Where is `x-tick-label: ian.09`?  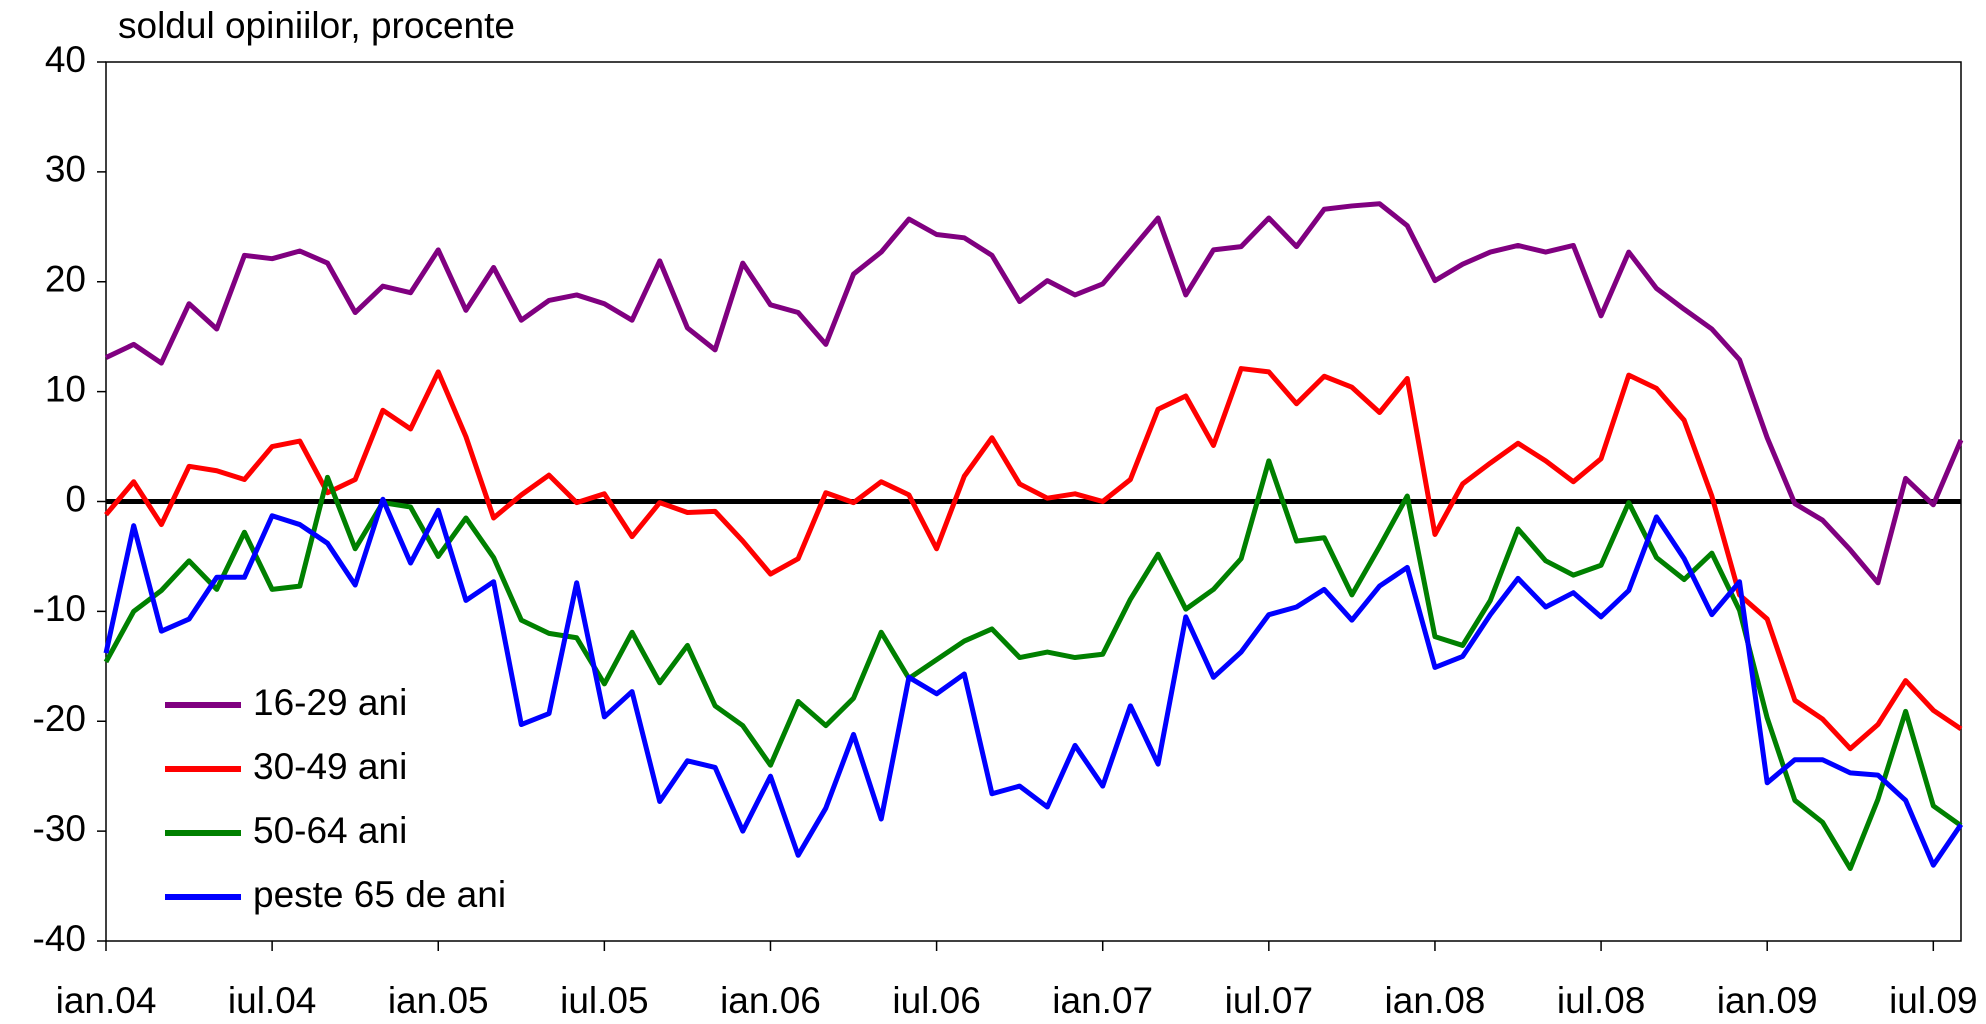
x-tick-label: ian.09 is located at coordinates (1767, 1000).